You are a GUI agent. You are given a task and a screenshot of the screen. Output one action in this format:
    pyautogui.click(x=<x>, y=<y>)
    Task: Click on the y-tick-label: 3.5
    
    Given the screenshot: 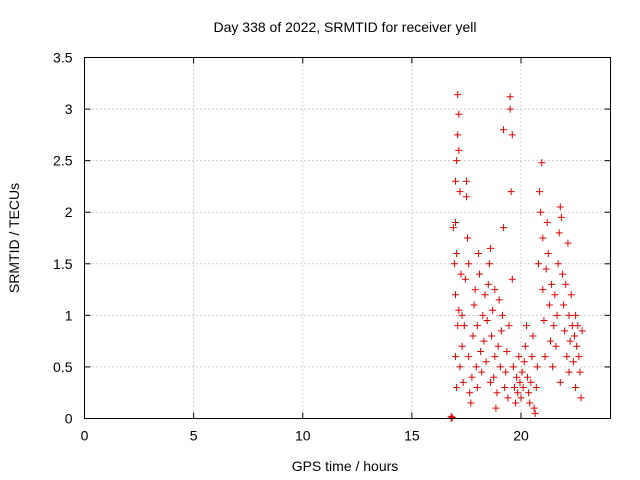 What is the action you would take?
    pyautogui.click(x=63, y=58)
    